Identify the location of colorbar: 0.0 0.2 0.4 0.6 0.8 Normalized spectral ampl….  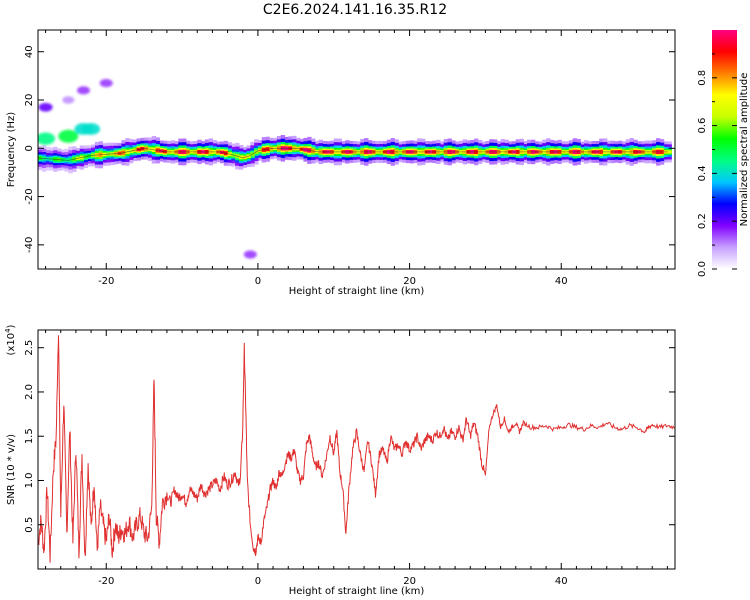
(723, 153).